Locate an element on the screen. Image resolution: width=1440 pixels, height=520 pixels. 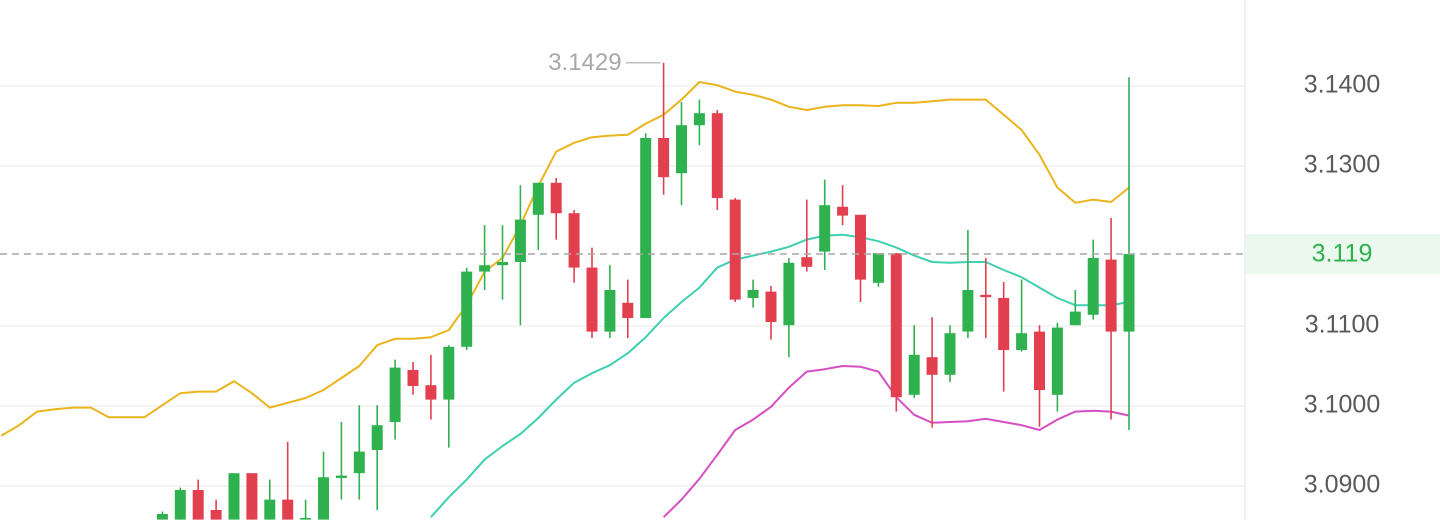
y-tick-label: 3.1000 is located at coordinates (1342, 405).